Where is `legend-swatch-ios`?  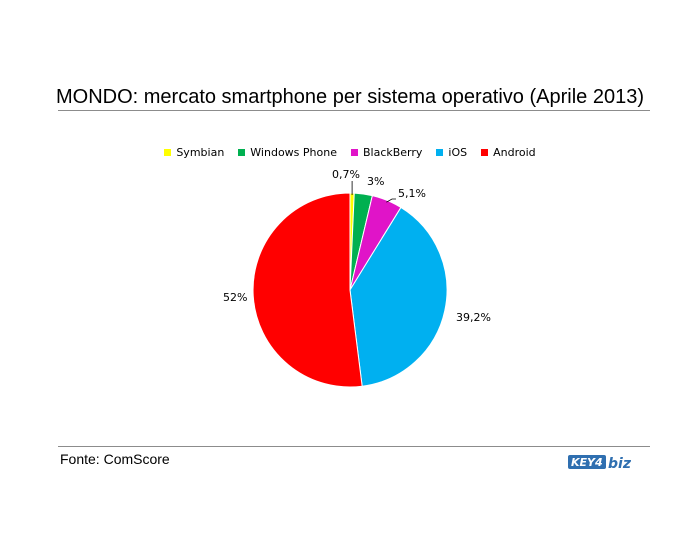 legend-swatch-ios is located at coordinates (440, 152).